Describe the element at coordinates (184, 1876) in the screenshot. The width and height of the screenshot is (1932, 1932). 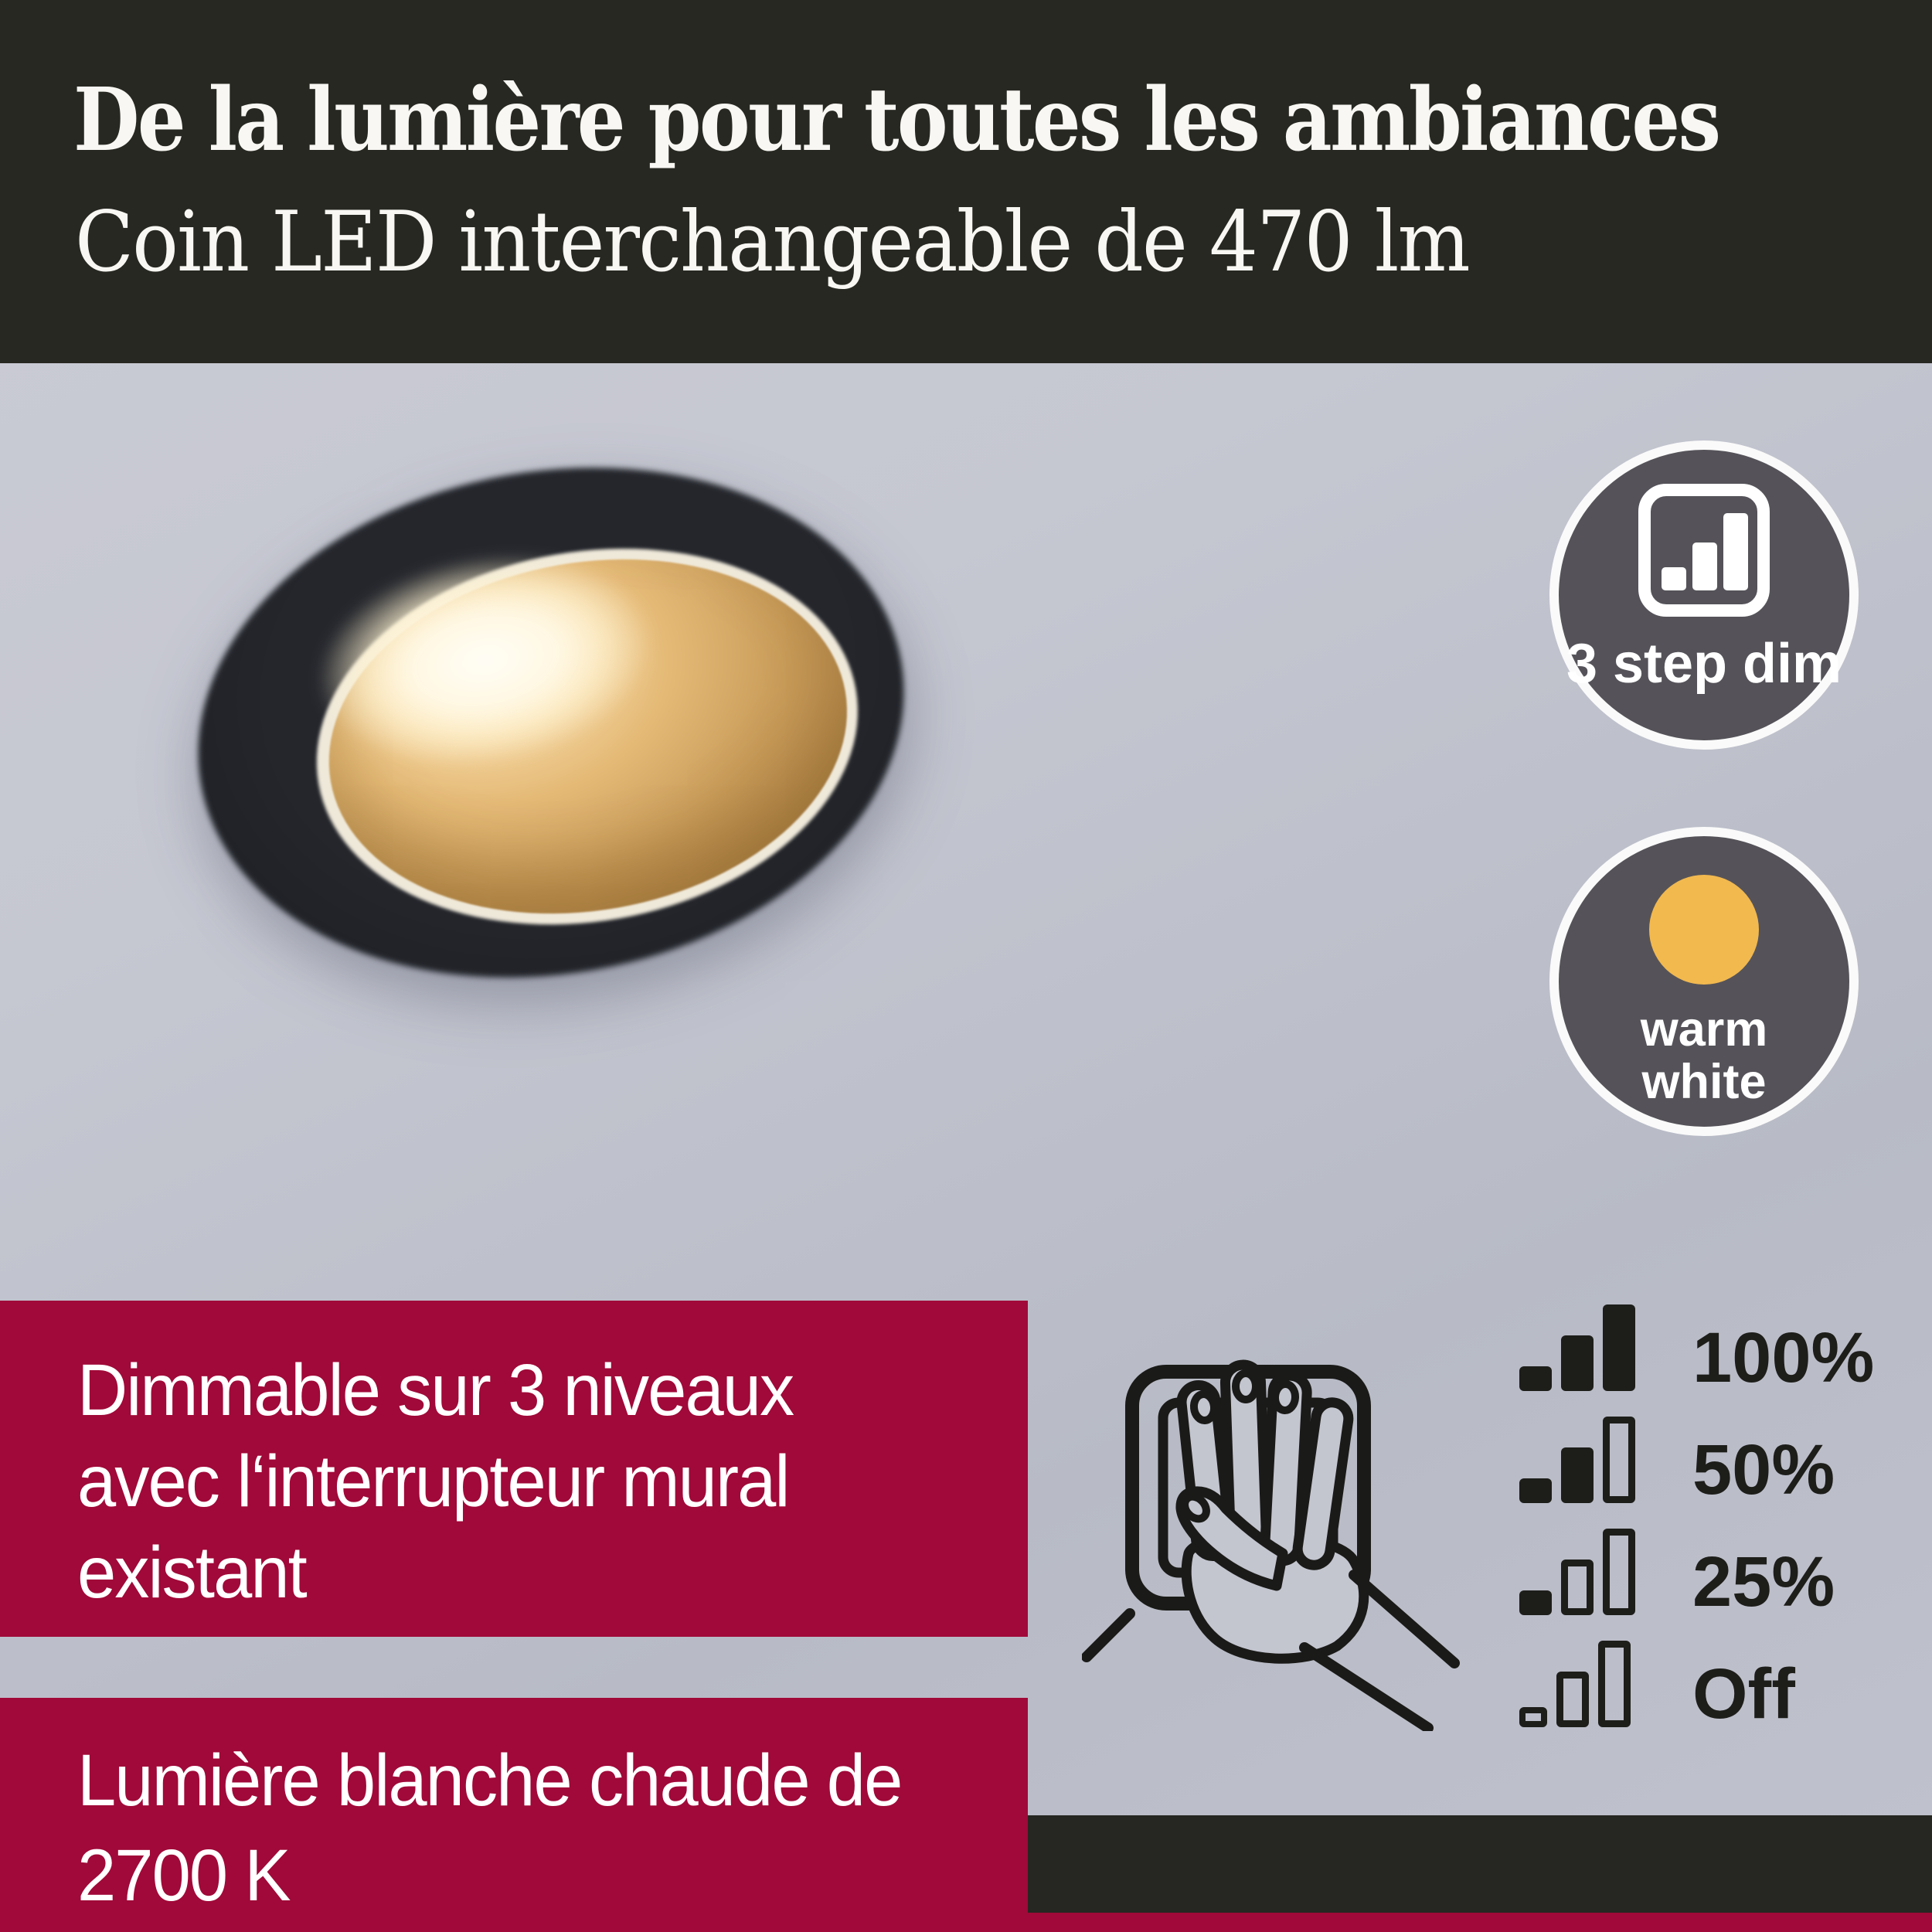
I see `feature-text-line: 2700 K` at that location.